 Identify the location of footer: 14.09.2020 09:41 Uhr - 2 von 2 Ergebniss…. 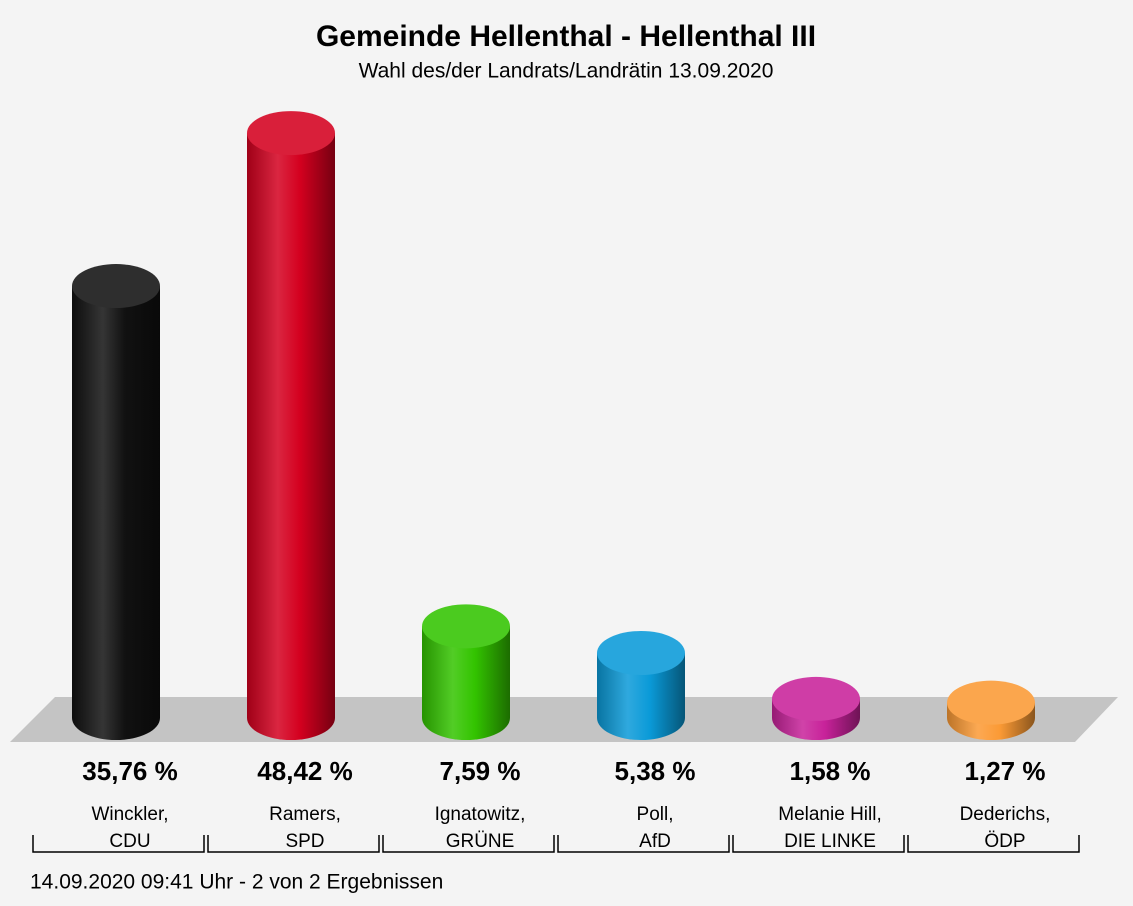
(236, 882).